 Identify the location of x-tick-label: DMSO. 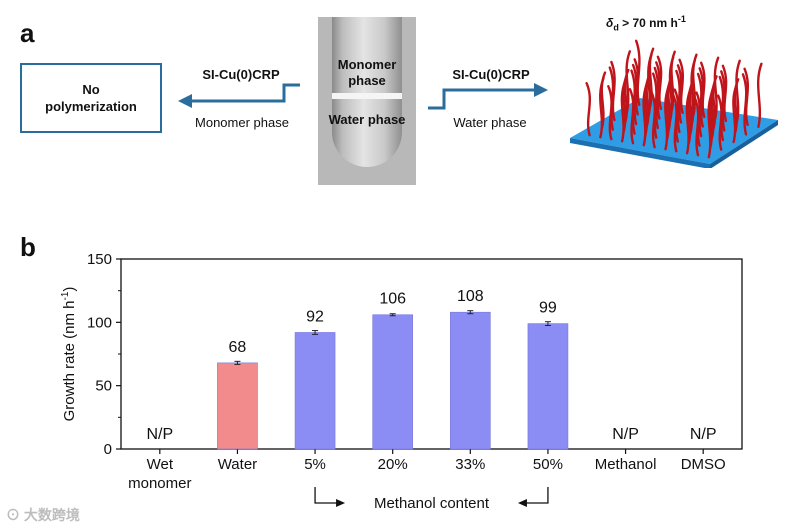
(703, 464).